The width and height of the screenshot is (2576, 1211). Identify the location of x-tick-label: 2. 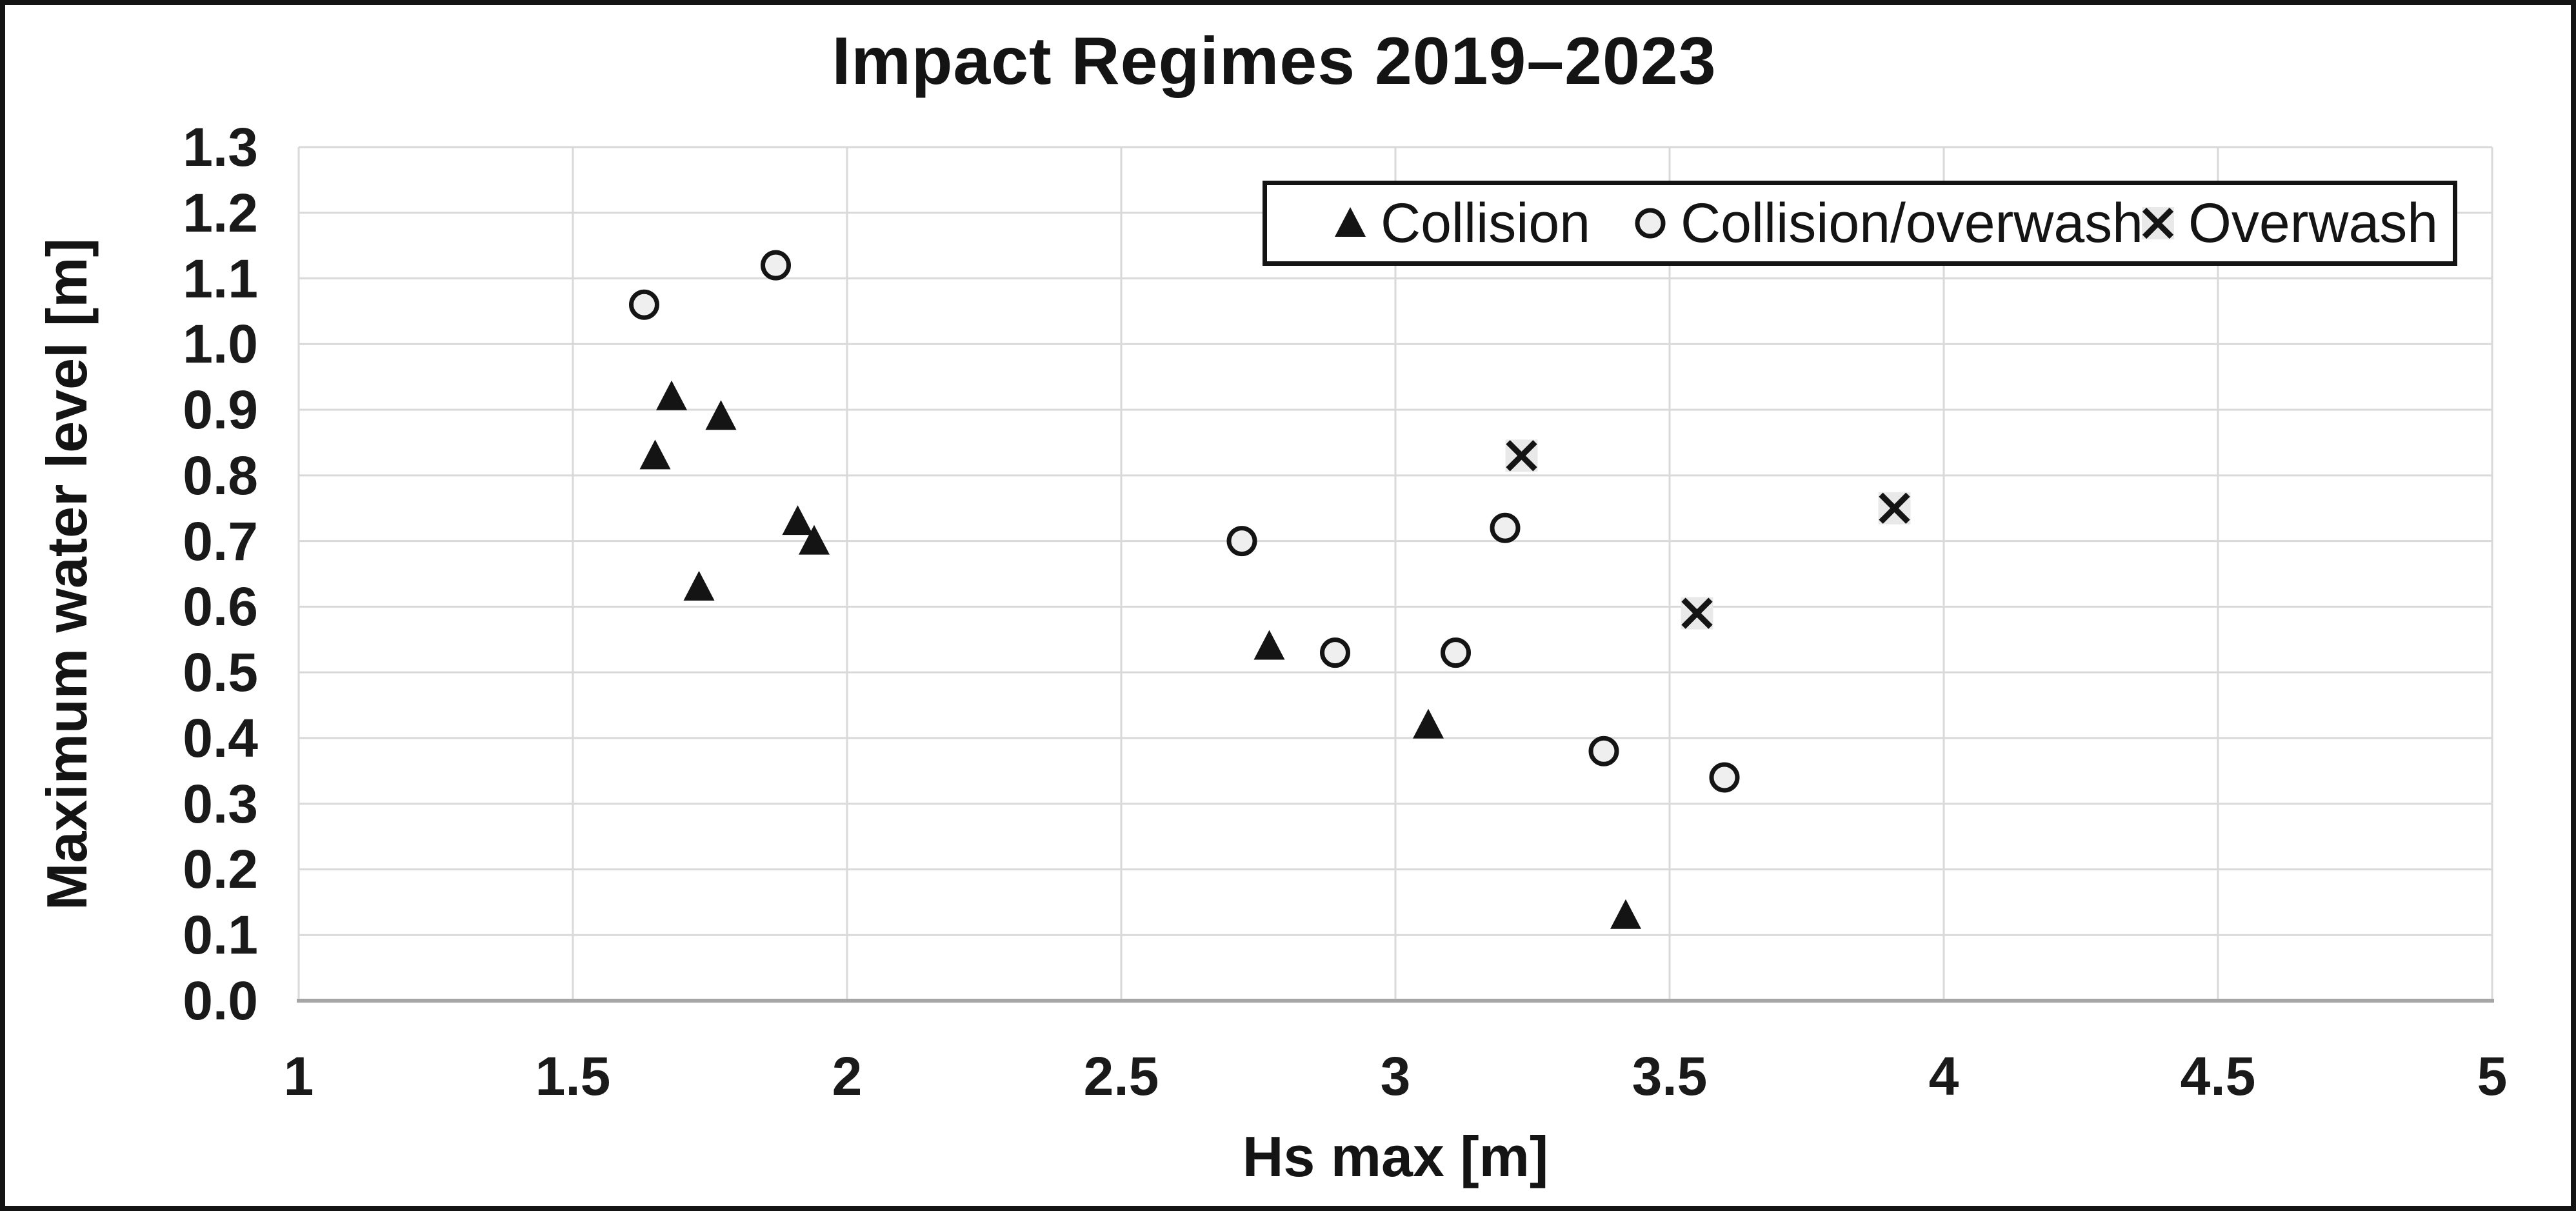
(847, 1076).